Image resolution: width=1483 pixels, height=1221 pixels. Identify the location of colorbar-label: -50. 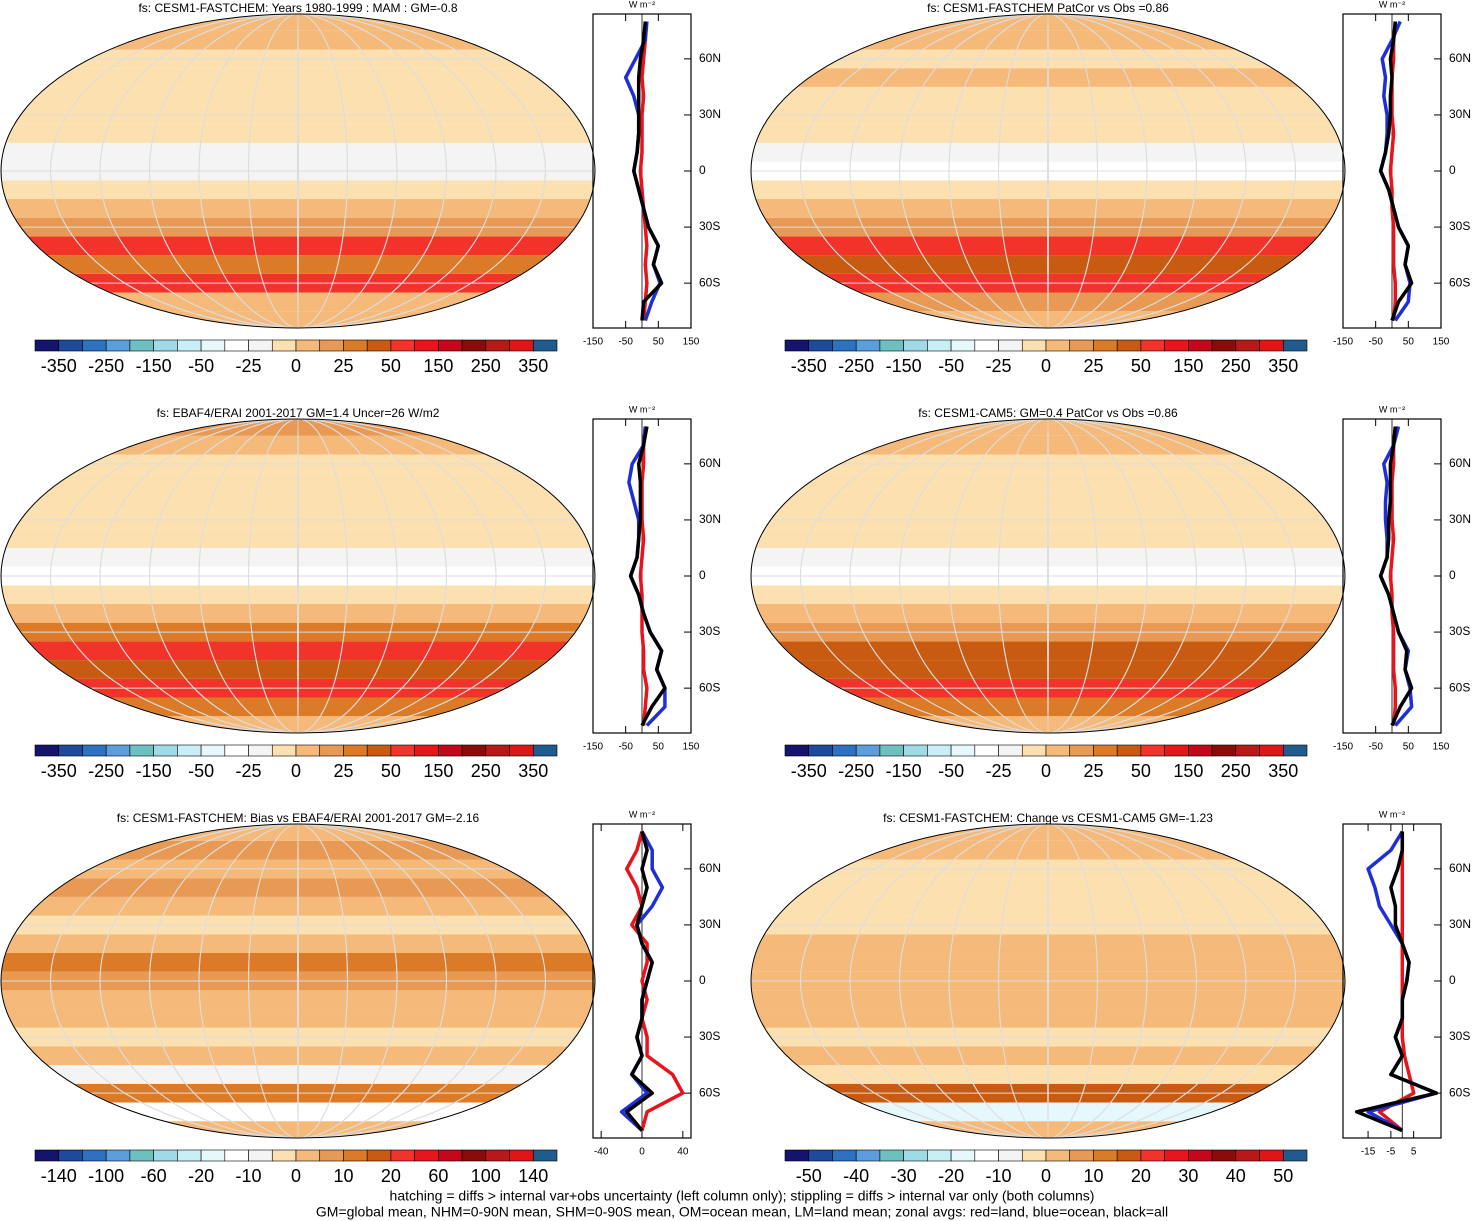
(951, 771).